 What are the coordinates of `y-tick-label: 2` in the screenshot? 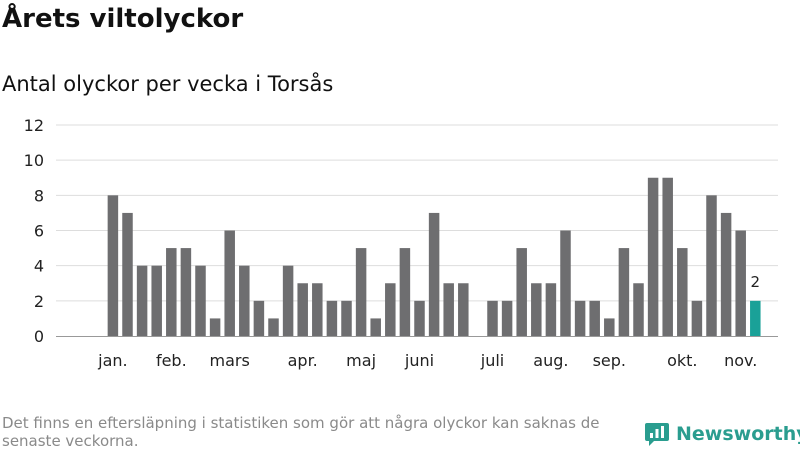 It's located at (39, 301).